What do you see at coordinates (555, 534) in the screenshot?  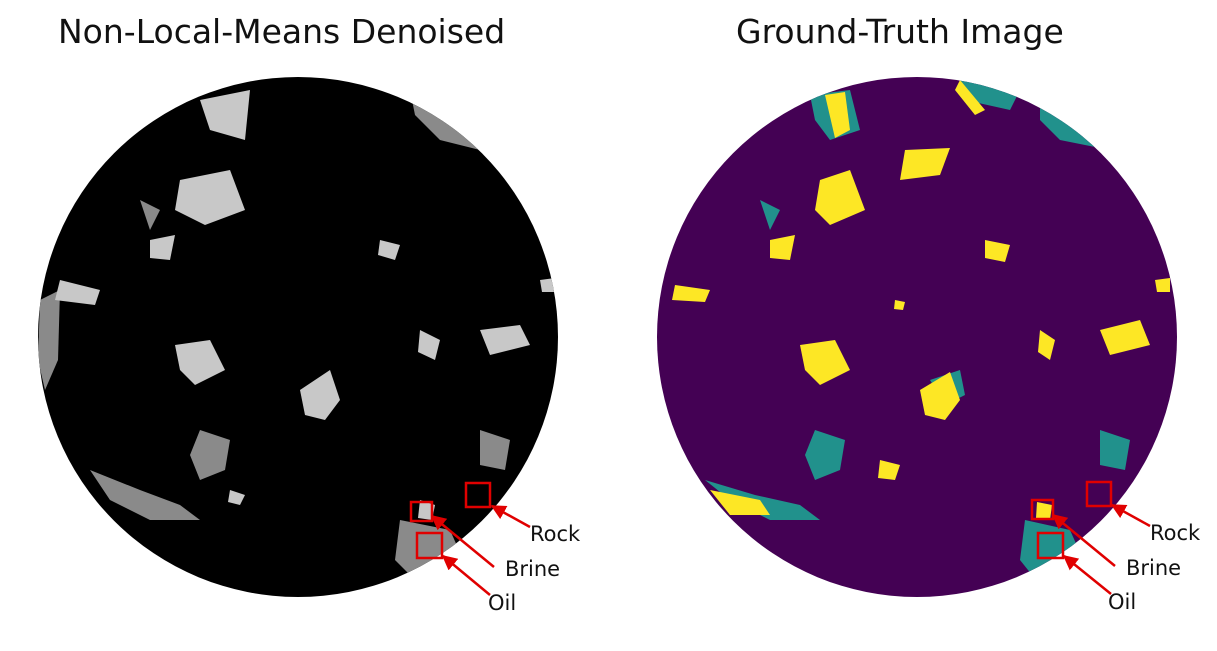 I see `left-rock-label: Rock` at bounding box center [555, 534].